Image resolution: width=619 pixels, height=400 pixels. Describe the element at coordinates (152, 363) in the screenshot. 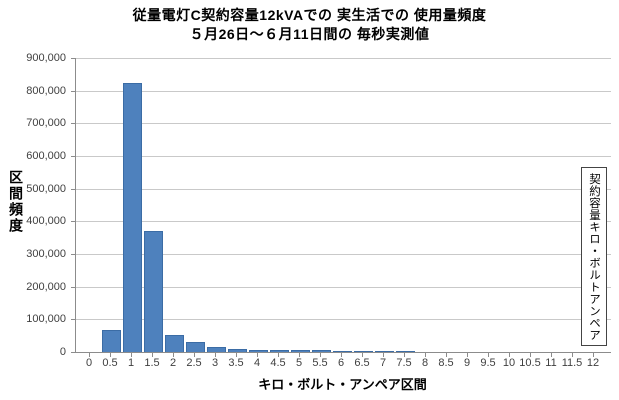

I see `x-tick-label: 1.5` at that location.